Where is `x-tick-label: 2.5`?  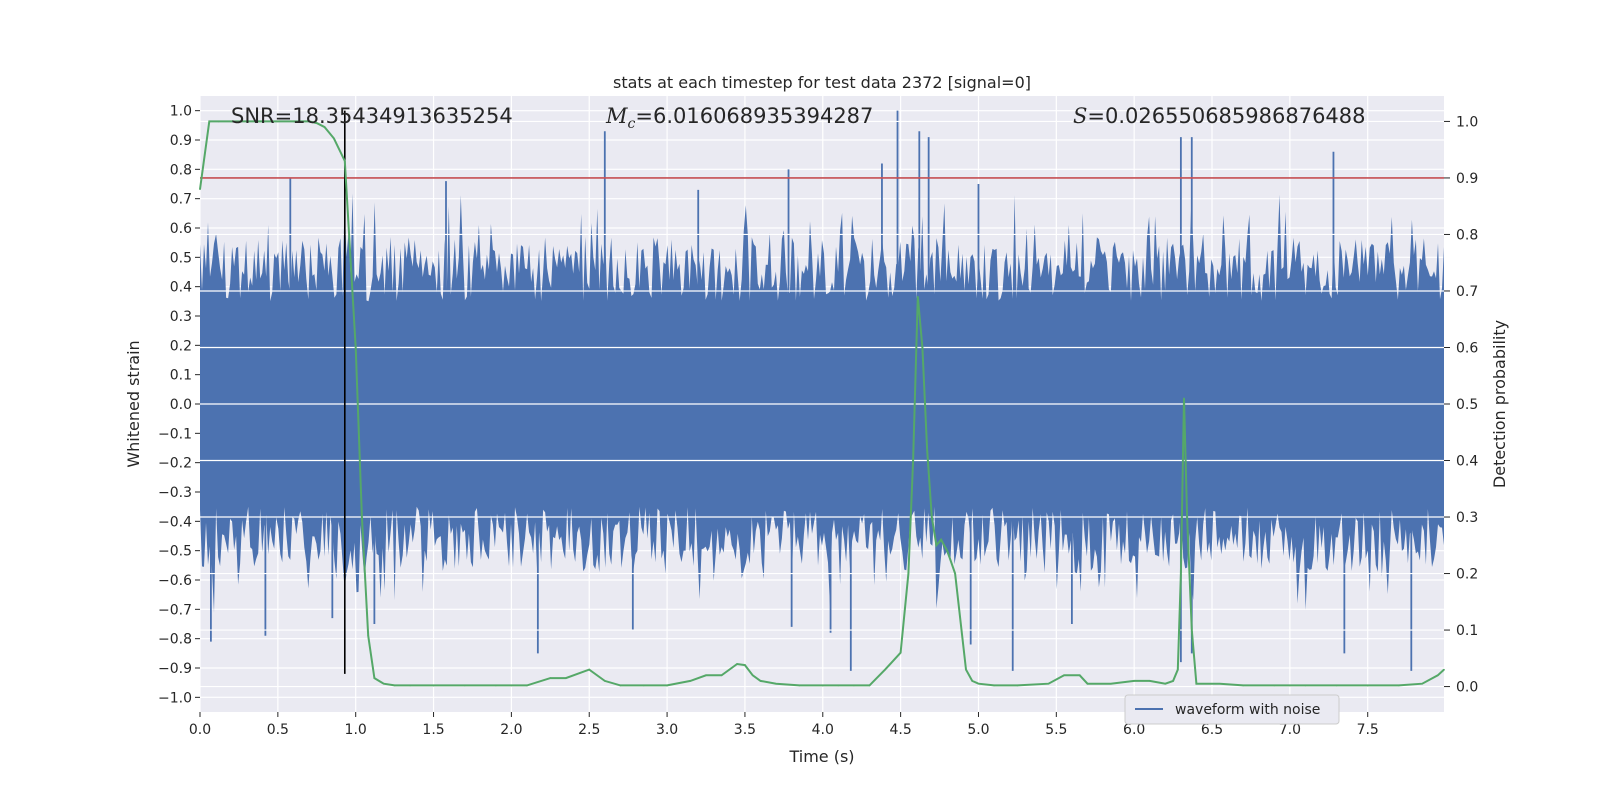 x-tick-label: 2.5 is located at coordinates (589, 730).